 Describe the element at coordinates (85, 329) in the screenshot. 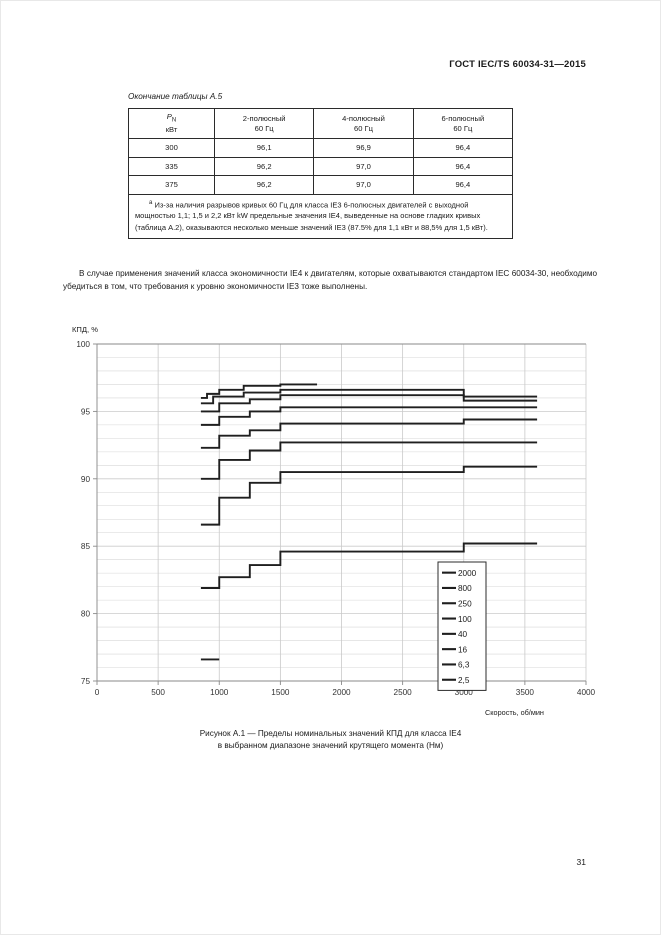

I see `chart-y-axis-label: КПД, %` at that location.